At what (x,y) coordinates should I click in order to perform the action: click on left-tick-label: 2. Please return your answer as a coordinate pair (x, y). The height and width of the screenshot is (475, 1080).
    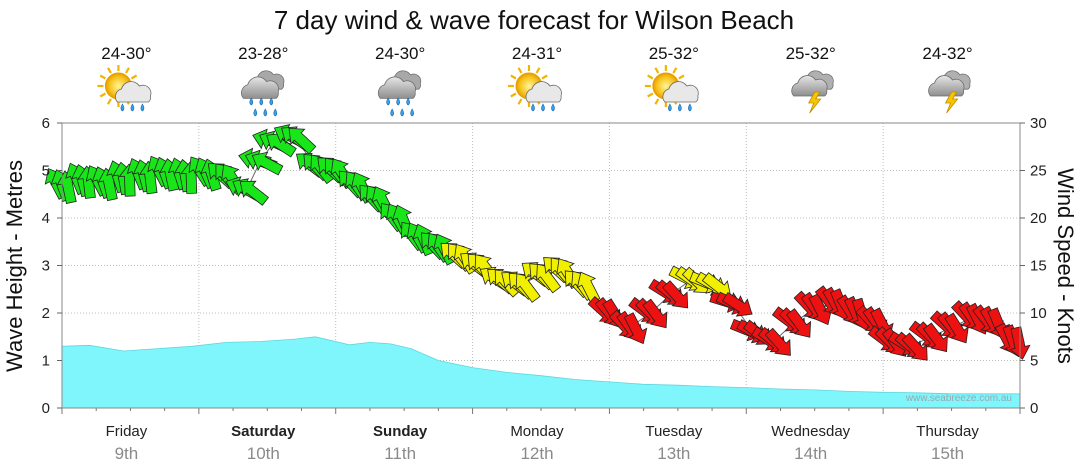
    Looking at the image, I should click on (46, 313).